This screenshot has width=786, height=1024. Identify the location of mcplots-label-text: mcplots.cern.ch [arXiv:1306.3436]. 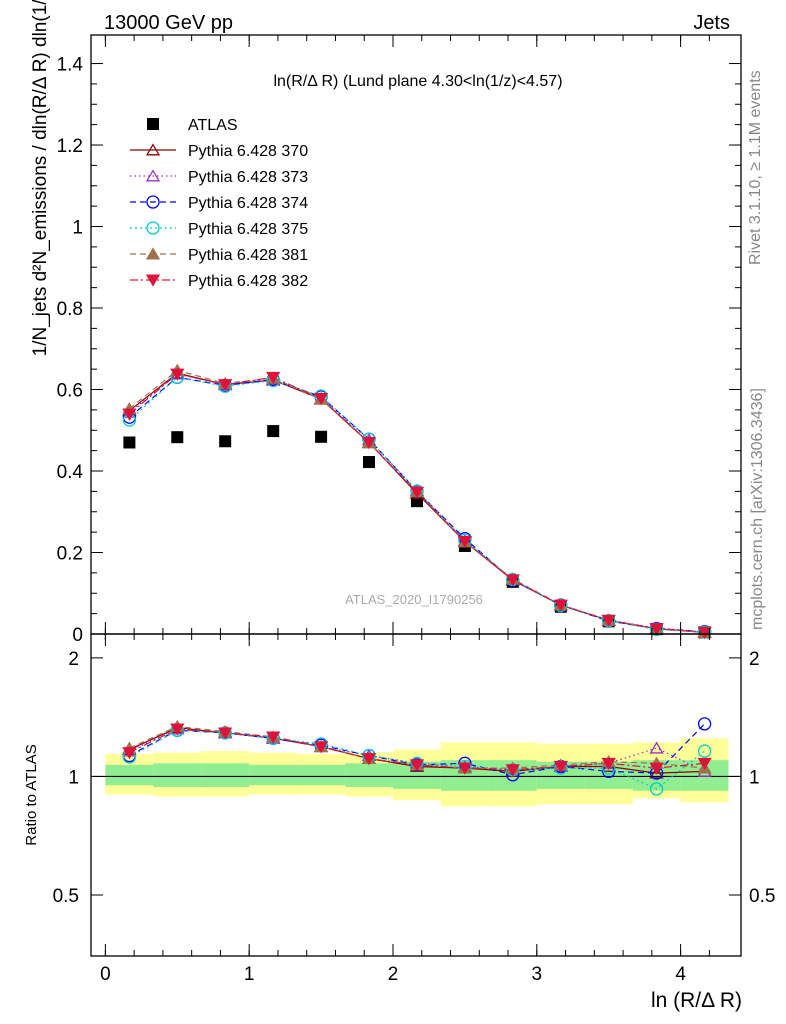
(757, 509).